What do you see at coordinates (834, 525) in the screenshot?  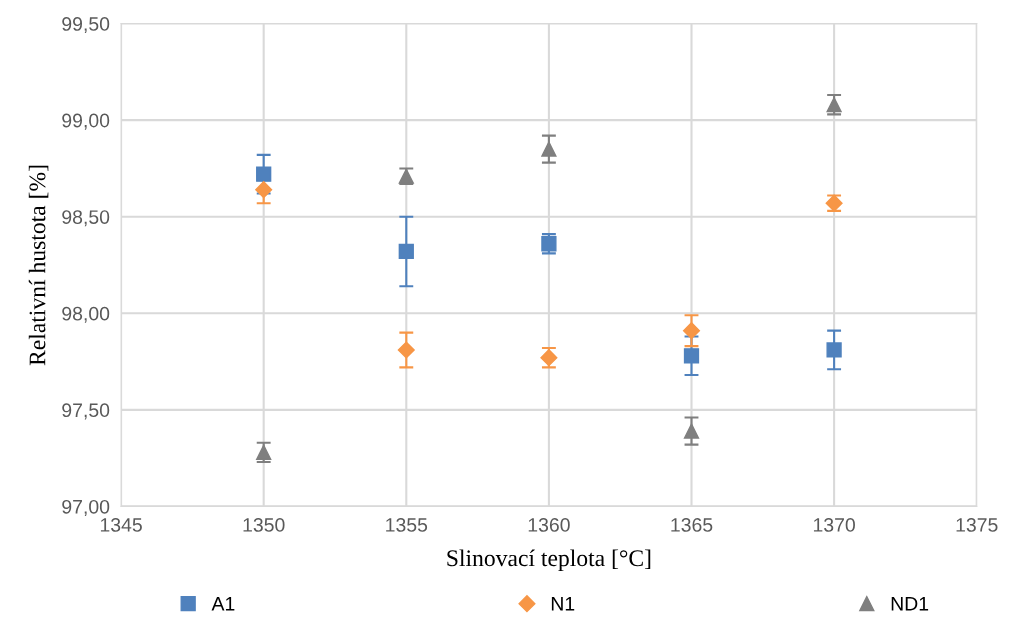 I see `x-tick-label: 1370` at bounding box center [834, 525].